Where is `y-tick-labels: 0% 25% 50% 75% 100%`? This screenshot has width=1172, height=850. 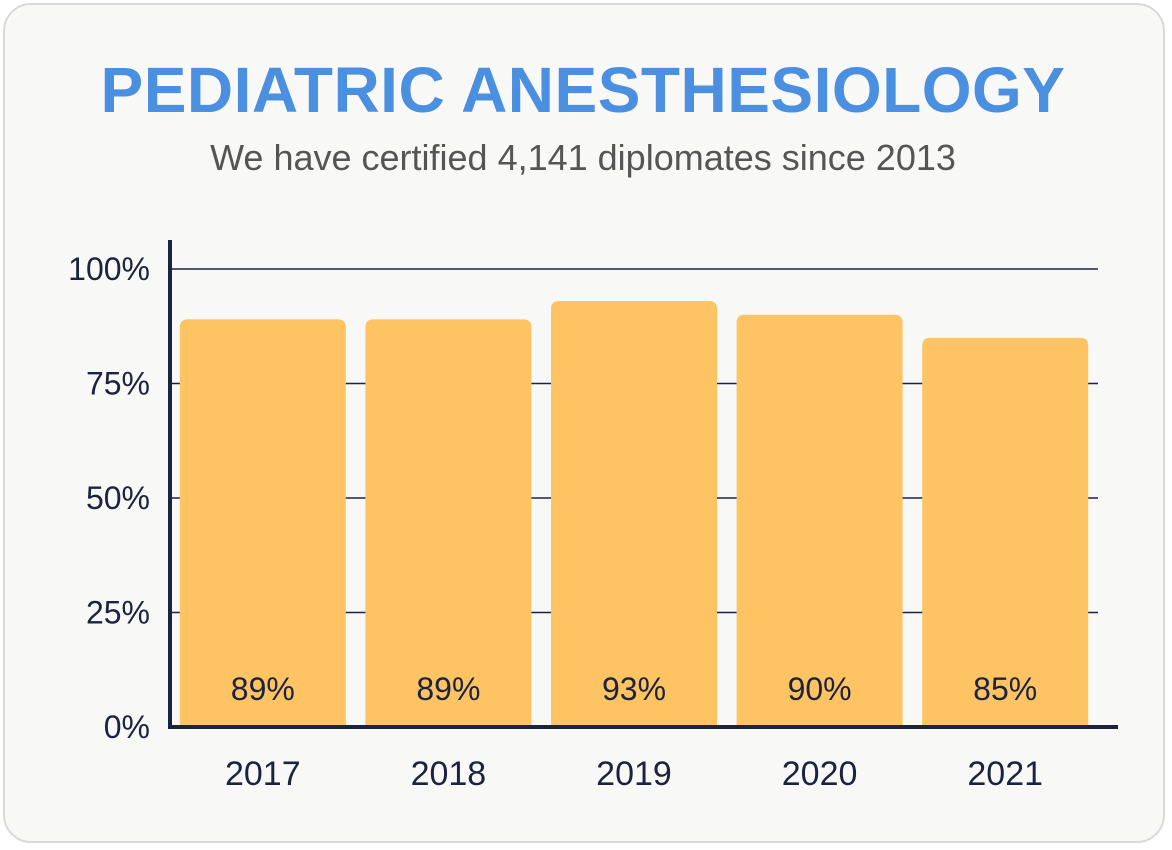
y-tick-labels: 0% 25% 50% 75% 100% is located at coordinates (109, 498).